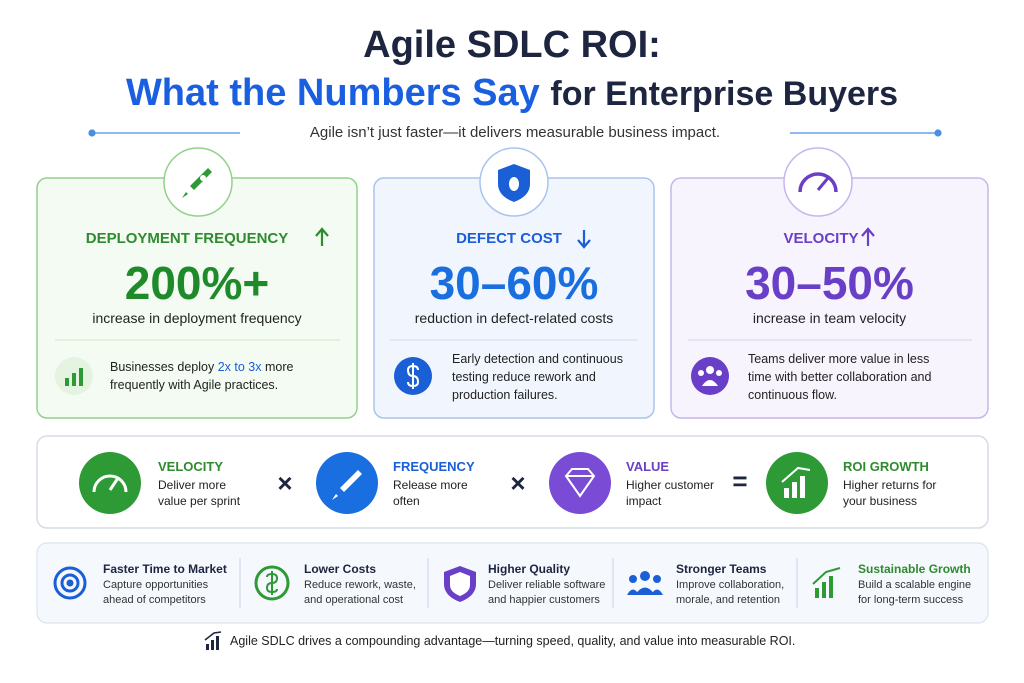  What do you see at coordinates (509, 238) in the screenshot?
I see `card-label: DEFECT COST` at bounding box center [509, 238].